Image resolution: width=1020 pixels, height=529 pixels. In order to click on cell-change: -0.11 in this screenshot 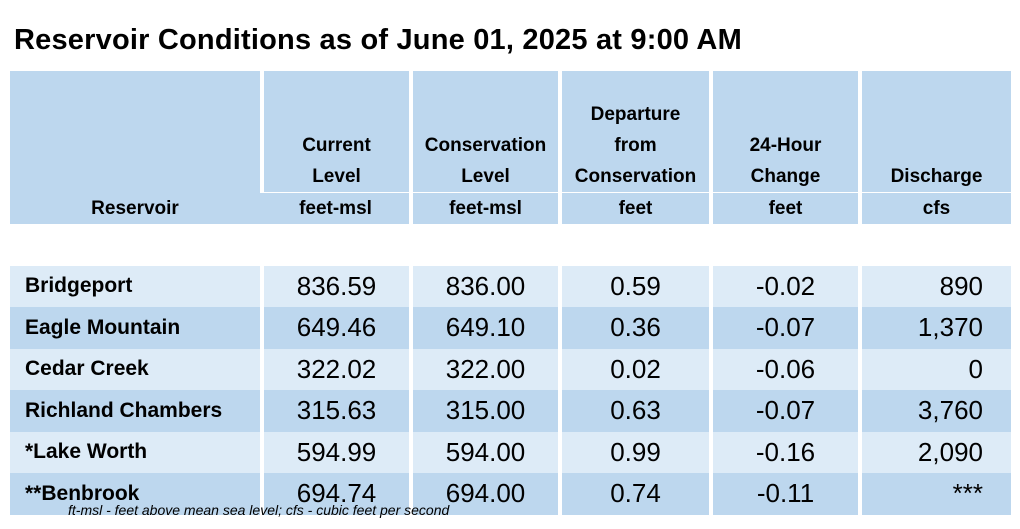, I will do `click(784, 494)`.